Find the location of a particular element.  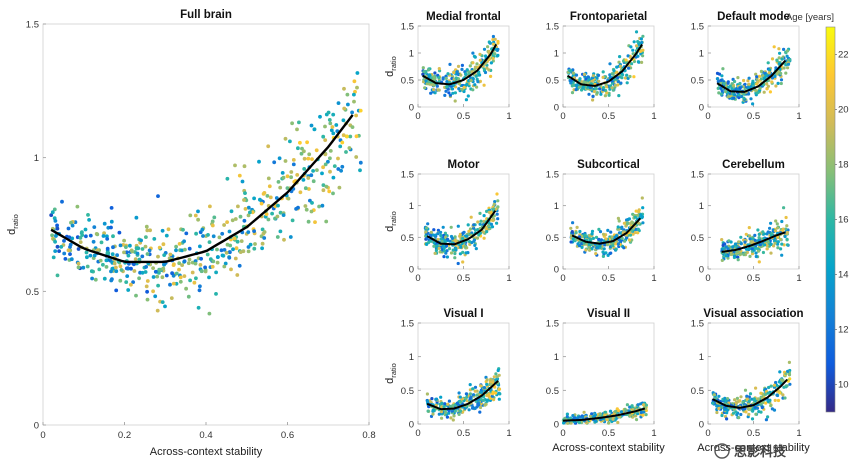

x-tick-label: 0.5 is located at coordinates (608, 433).